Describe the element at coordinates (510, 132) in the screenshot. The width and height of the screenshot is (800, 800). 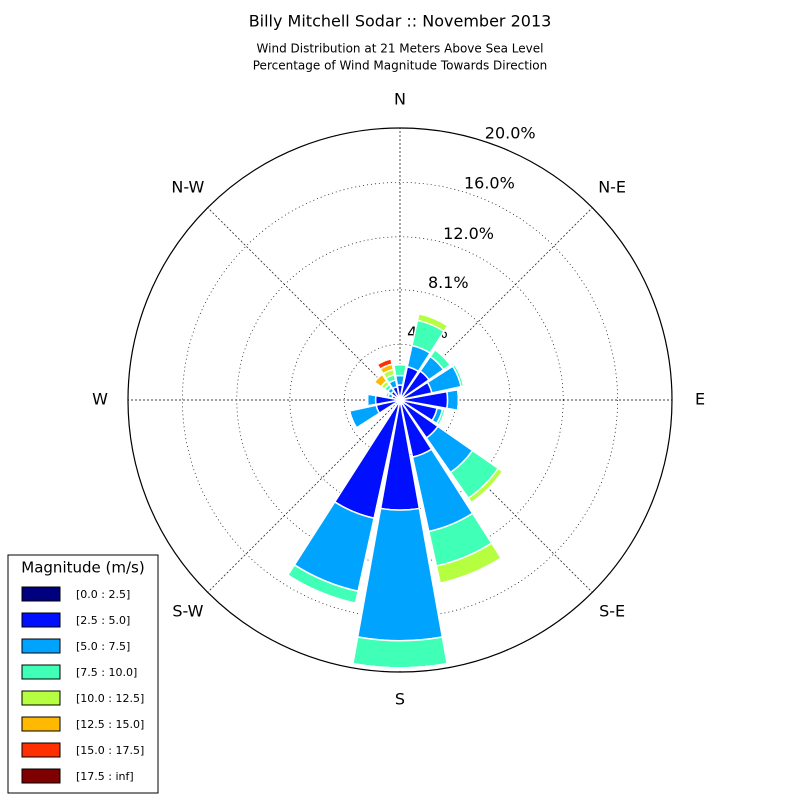
I see `ring-label: 20.0%` at that location.